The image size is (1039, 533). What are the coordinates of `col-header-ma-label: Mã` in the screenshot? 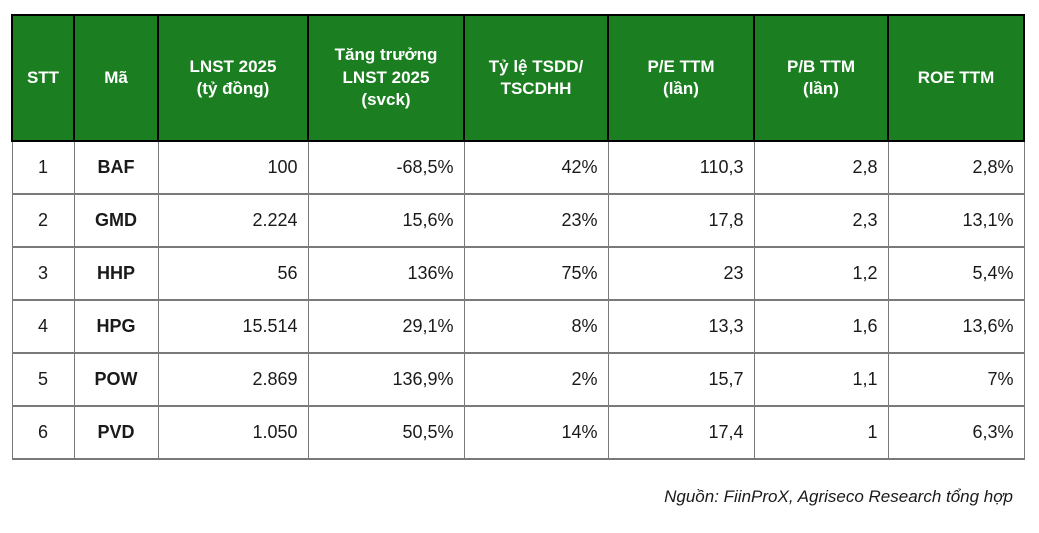 It's located at (116, 77).